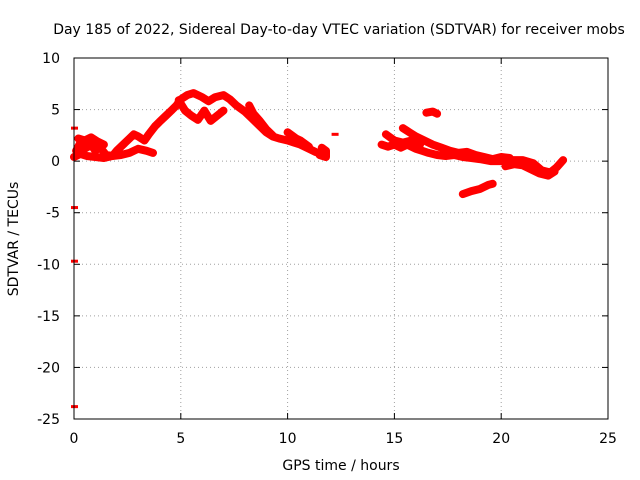 The width and height of the screenshot is (640, 480). What do you see at coordinates (14, 239) in the screenshot?
I see `y-axis-label: SDTVAR / TECUs` at bounding box center [14, 239].